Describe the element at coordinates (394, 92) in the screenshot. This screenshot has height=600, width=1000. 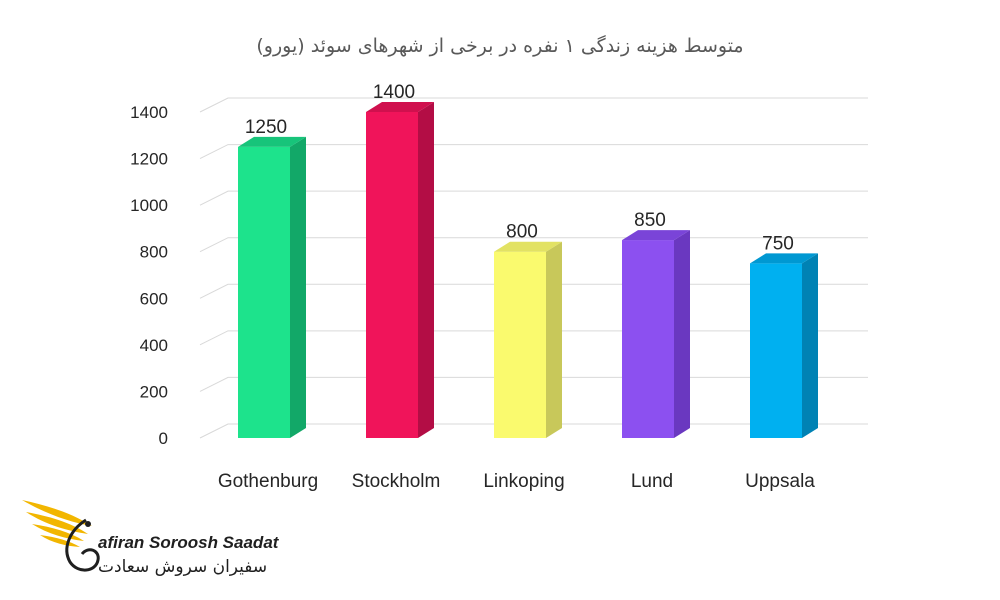
I see `data-label: 1400` at that location.